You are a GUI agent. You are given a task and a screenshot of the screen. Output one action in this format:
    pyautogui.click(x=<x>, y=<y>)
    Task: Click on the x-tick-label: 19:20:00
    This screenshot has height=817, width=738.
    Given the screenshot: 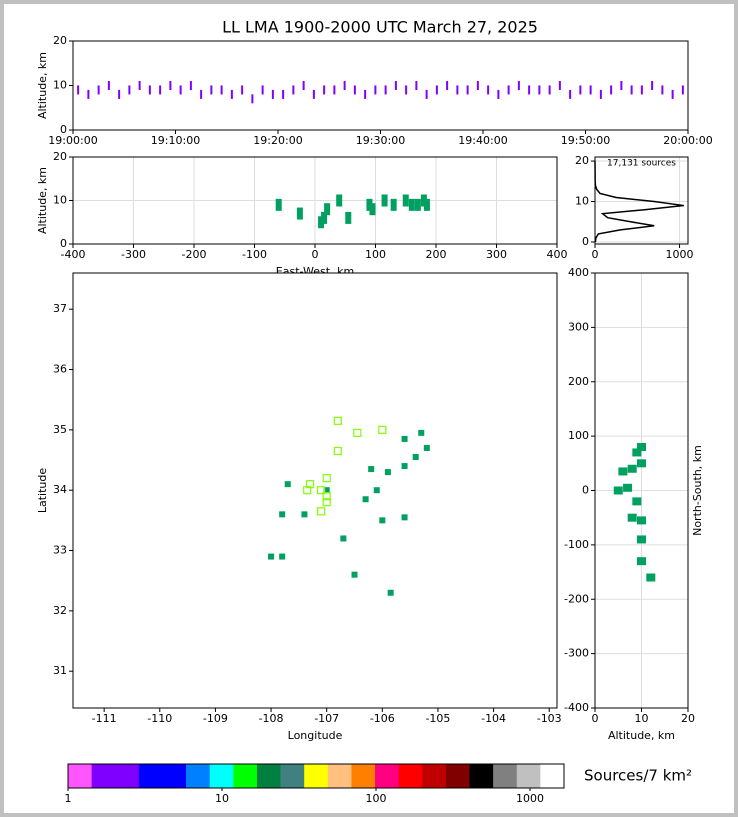 What is the action you would take?
    pyautogui.click(x=277, y=140)
    